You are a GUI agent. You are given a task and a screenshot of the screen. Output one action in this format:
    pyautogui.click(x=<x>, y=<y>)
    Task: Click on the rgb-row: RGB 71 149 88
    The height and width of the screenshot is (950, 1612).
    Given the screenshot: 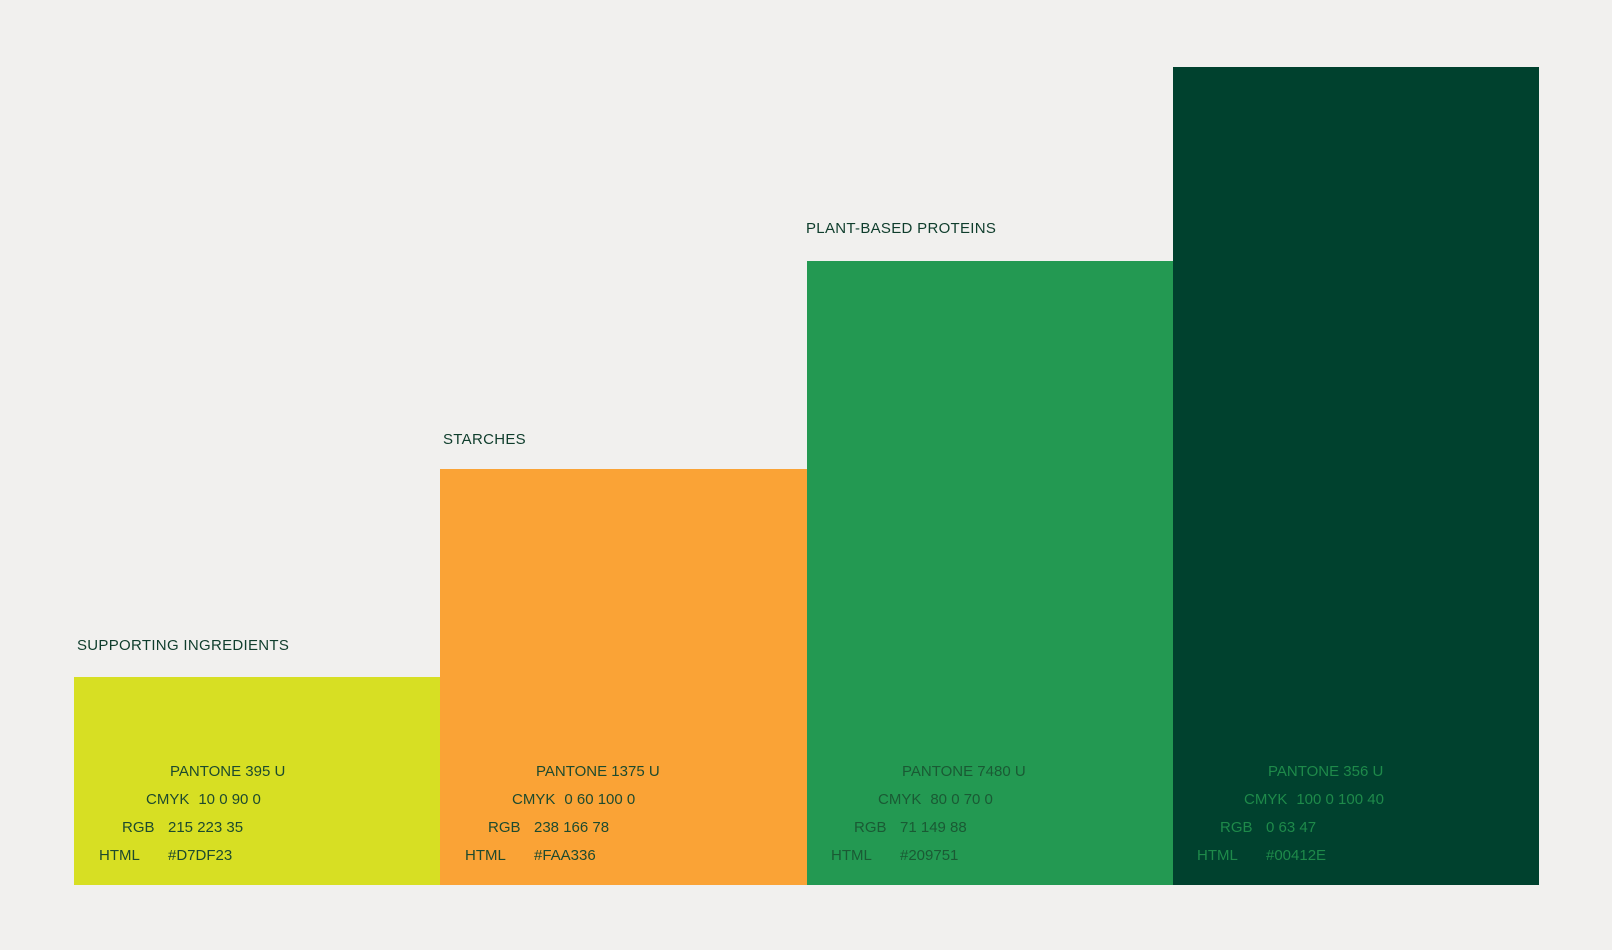 What is the action you would take?
    pyautogui.click(x=910, y=827)
    